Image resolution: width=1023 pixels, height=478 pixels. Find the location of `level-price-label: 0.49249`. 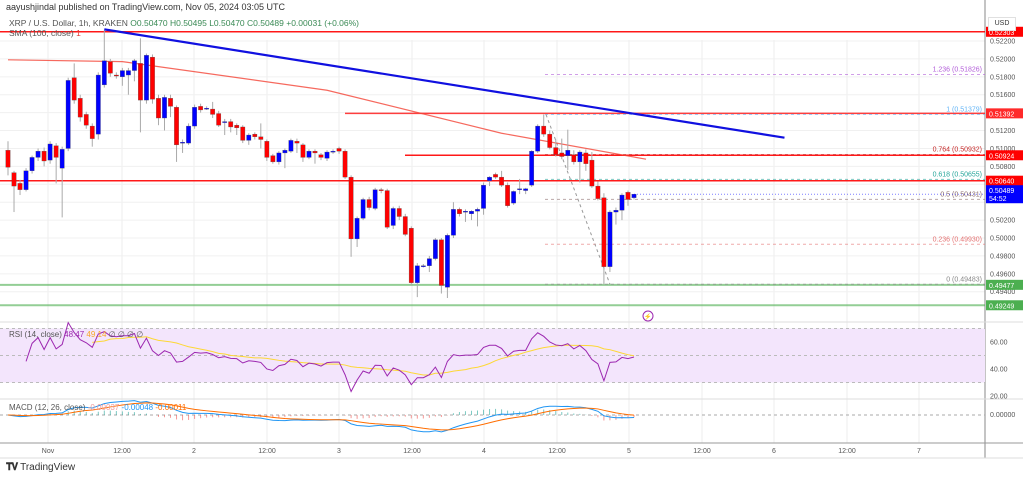

level-price-label: 0.49249 is located at coordinates (1001, 306).